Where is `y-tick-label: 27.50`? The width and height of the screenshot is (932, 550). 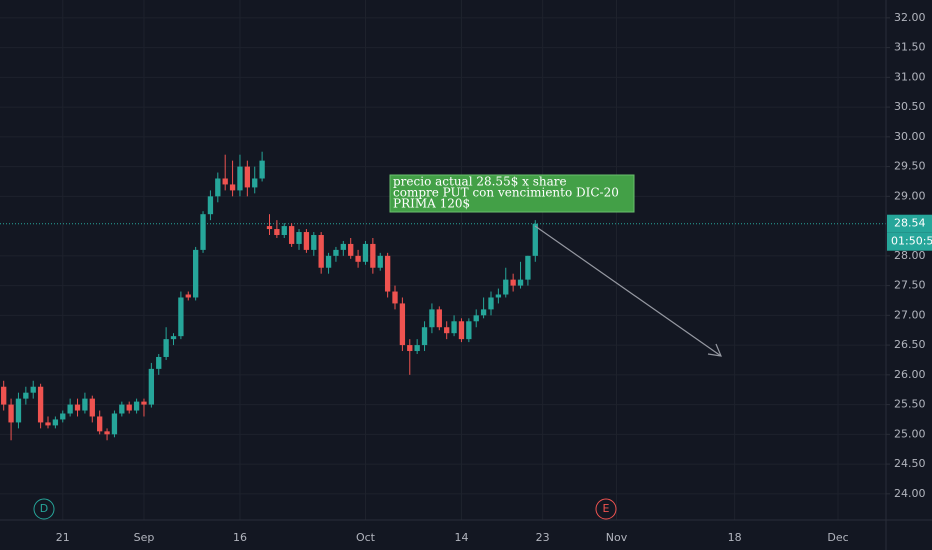
y-tick-label: 27.50 is located at coordinates (910, 285).